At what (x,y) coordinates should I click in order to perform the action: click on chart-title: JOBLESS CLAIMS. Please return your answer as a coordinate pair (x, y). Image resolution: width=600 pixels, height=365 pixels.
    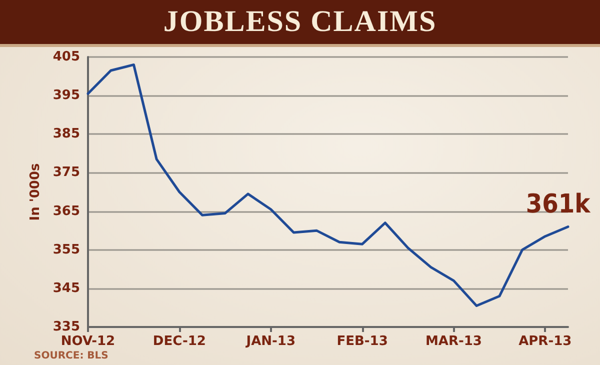
    Looking at the image, I should click on (300, 22).